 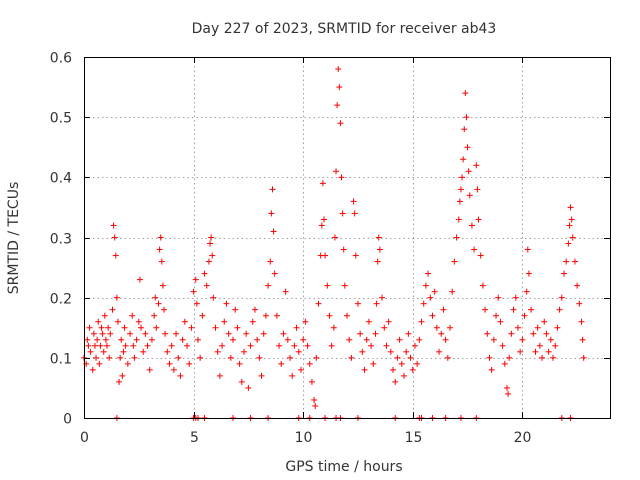 What do you see at coordinates (14, 238) in the screenshot?
I see `y-axis-label: SRMTID / TECUs` at bounding box center [14, 238].